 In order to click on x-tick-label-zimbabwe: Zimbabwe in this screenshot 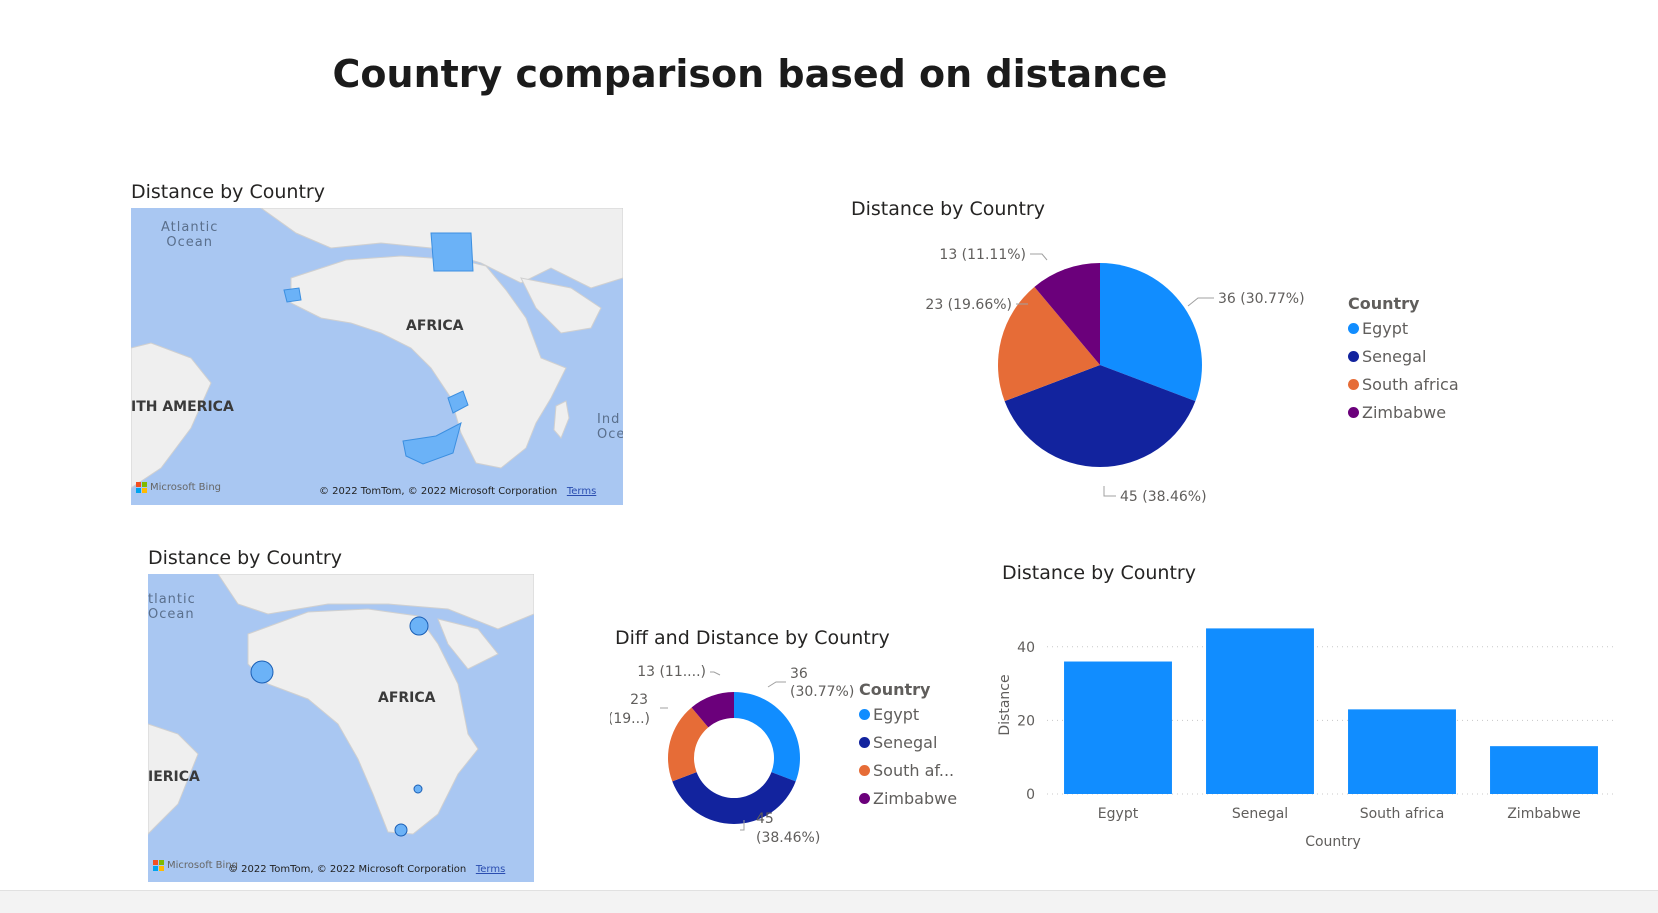, I will do `click(1544, 814)`.